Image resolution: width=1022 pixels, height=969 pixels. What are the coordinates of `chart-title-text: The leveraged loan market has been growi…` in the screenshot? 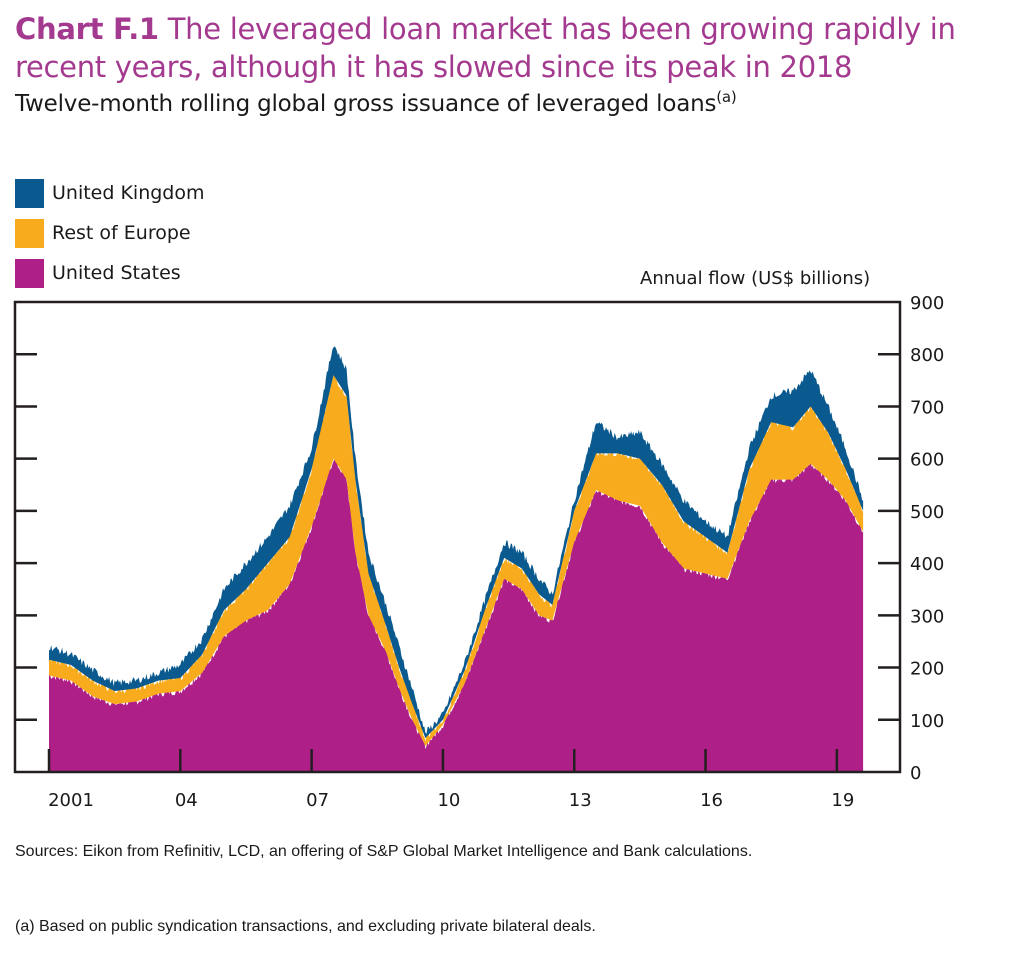 It's located at (485, 48).